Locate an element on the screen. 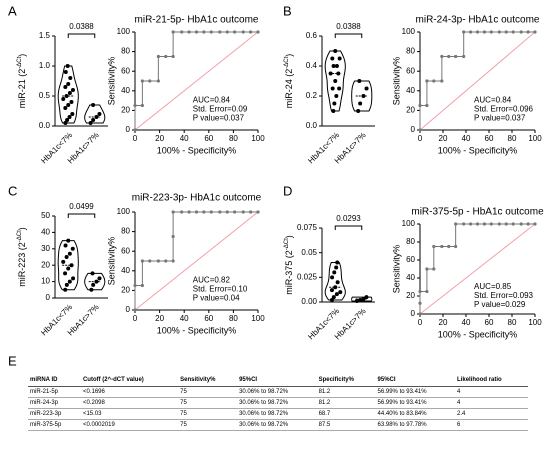 The image size is (550, 455). annotation: P value=0.037 is located at coordinates (219, 118).